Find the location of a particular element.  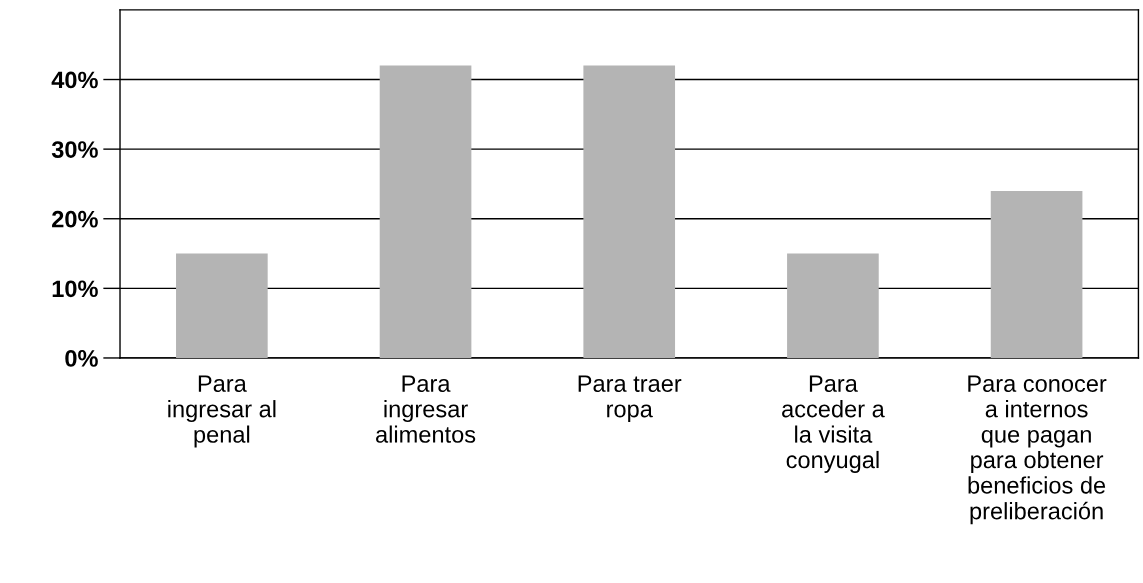

x-tick-label: Para acceder a la visita conyugal is located at coordinates (833, 424).